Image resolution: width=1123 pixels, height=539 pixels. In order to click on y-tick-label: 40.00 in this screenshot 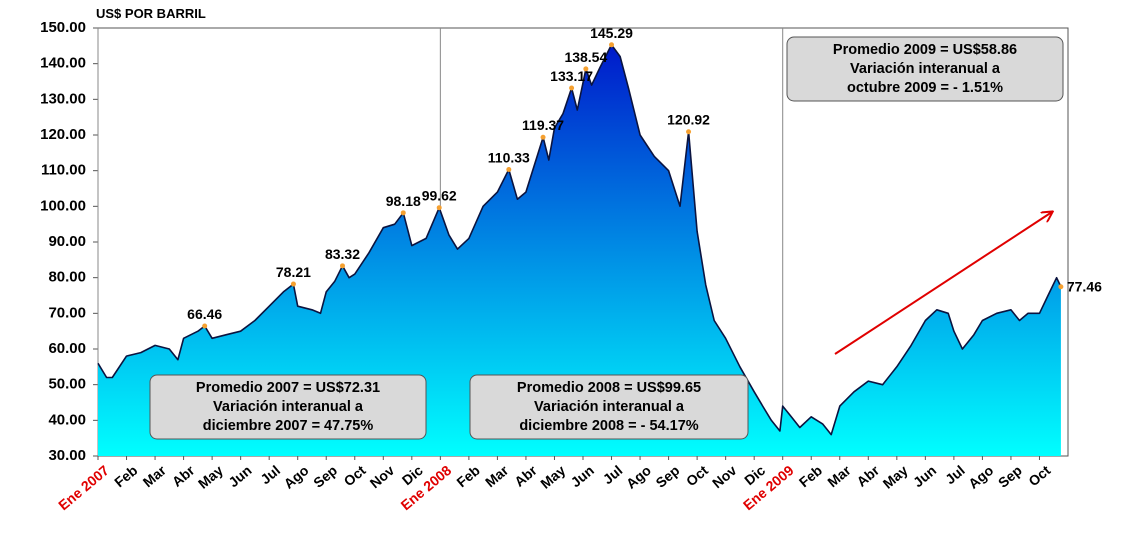, I will do `click(67, 419)`.